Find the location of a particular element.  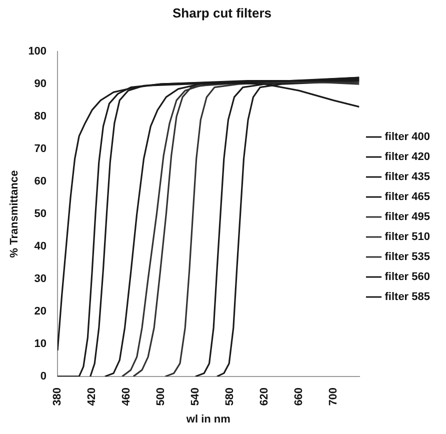

x-tick-label: 620 is located at coordinates (264, 396).